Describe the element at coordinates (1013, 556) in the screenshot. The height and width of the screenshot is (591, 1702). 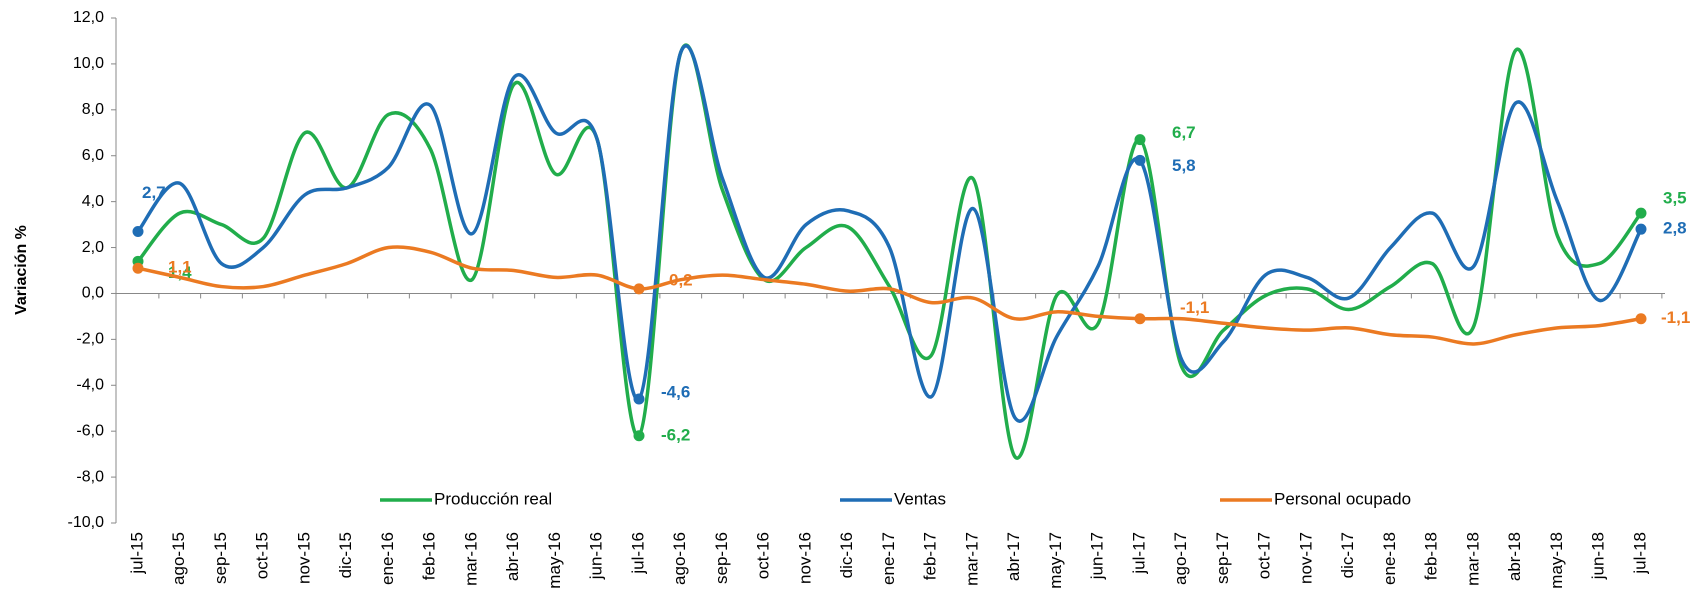
I see `x-tick-label: abr-17` at that location.